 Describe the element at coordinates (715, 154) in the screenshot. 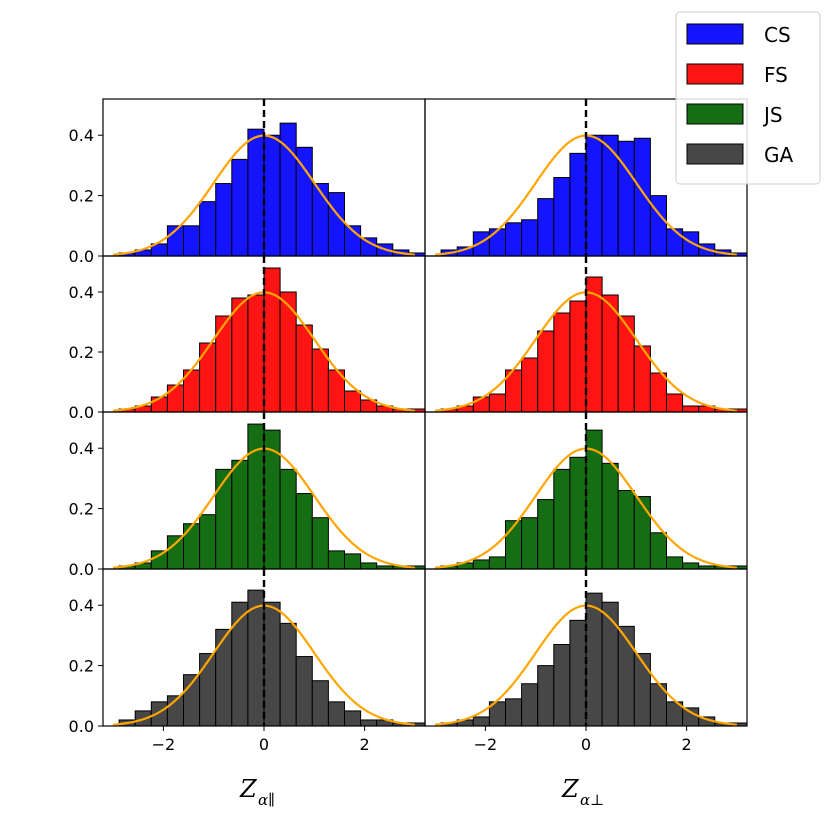

I see `legend-swatch-ga` at that location.